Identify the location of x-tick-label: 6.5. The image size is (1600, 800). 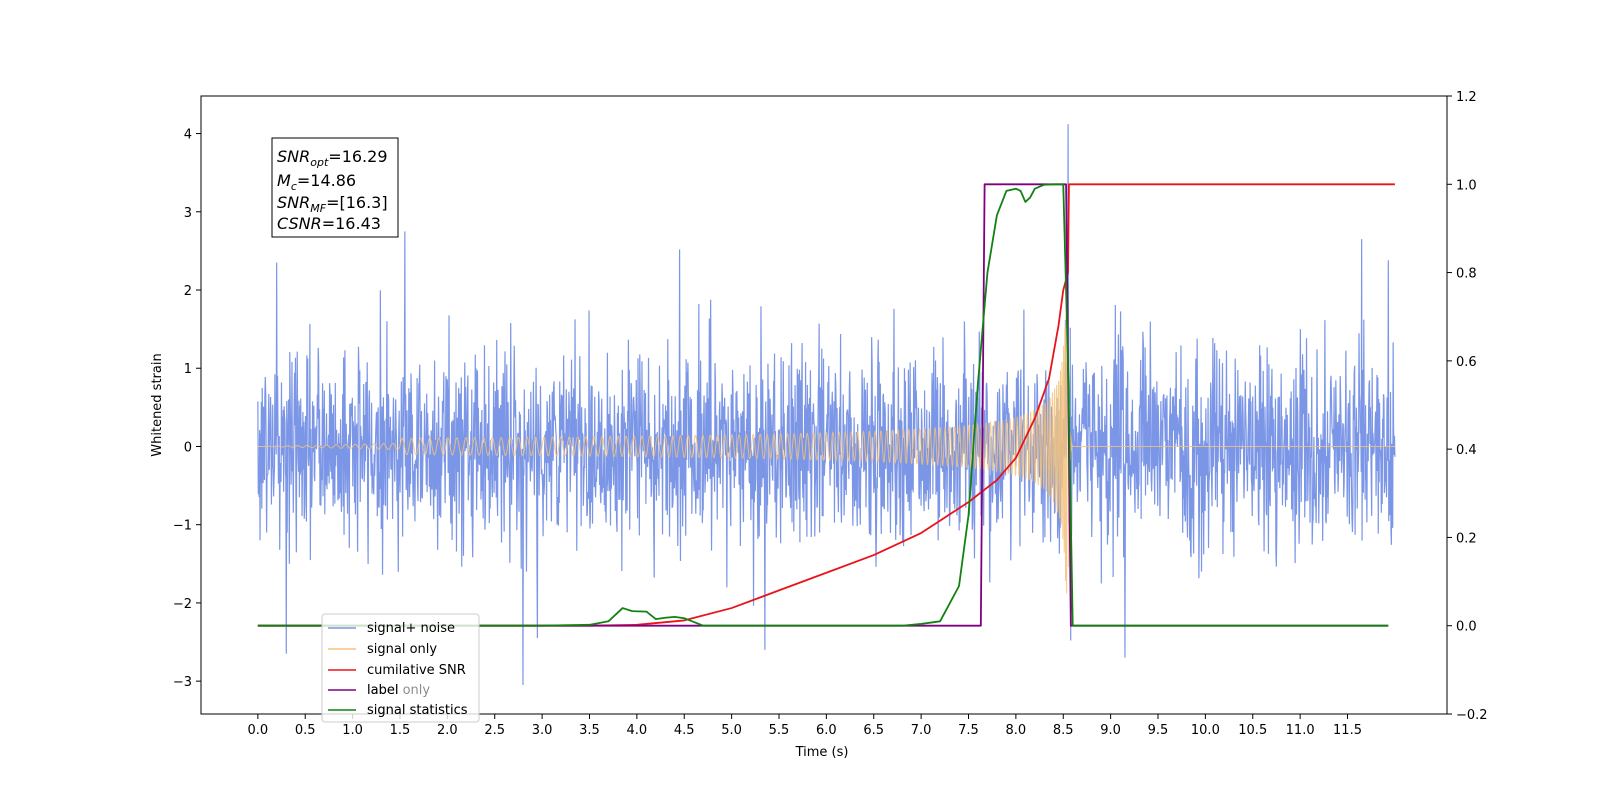
(873, 730).